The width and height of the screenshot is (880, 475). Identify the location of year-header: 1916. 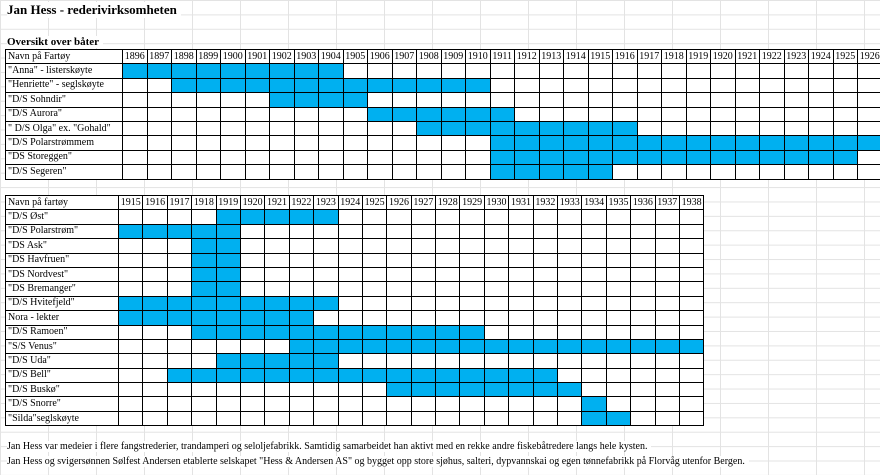
(625, 56).